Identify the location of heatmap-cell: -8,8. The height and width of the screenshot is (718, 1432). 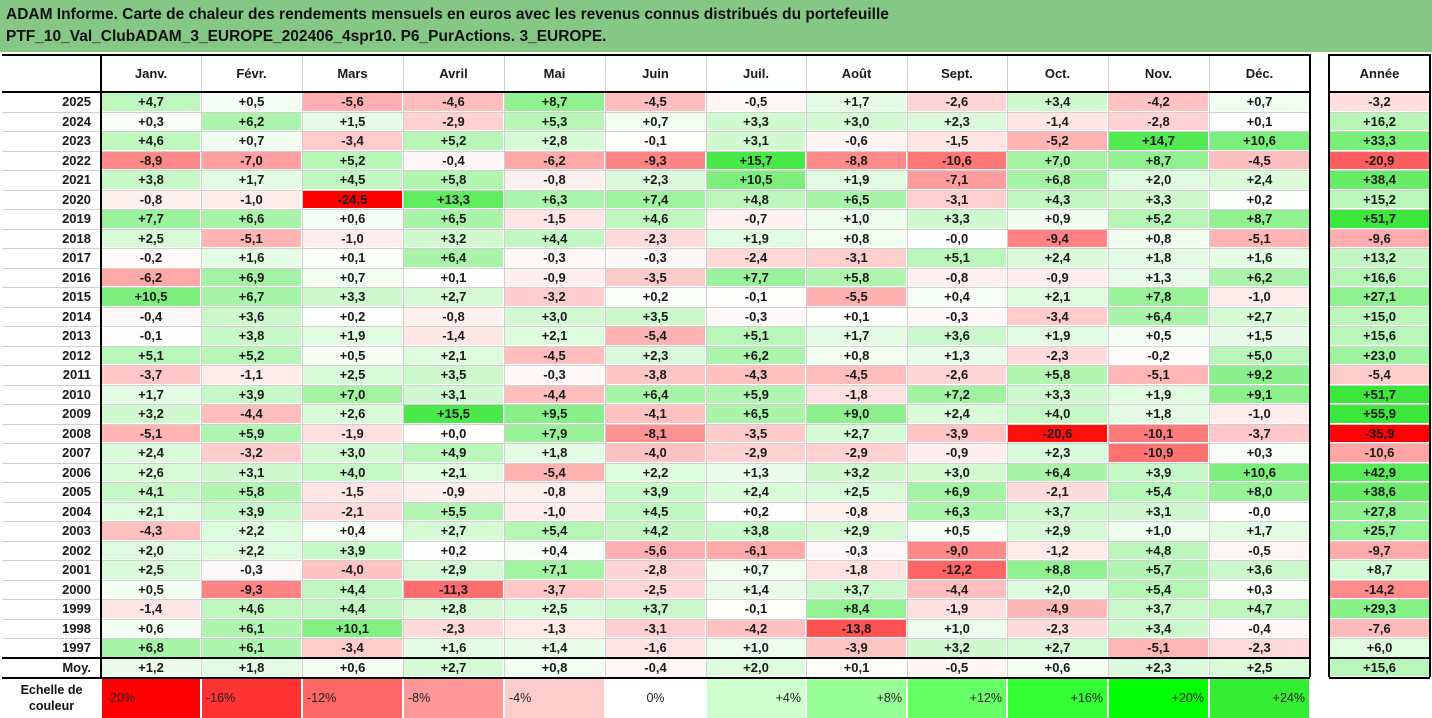
(856, 160).